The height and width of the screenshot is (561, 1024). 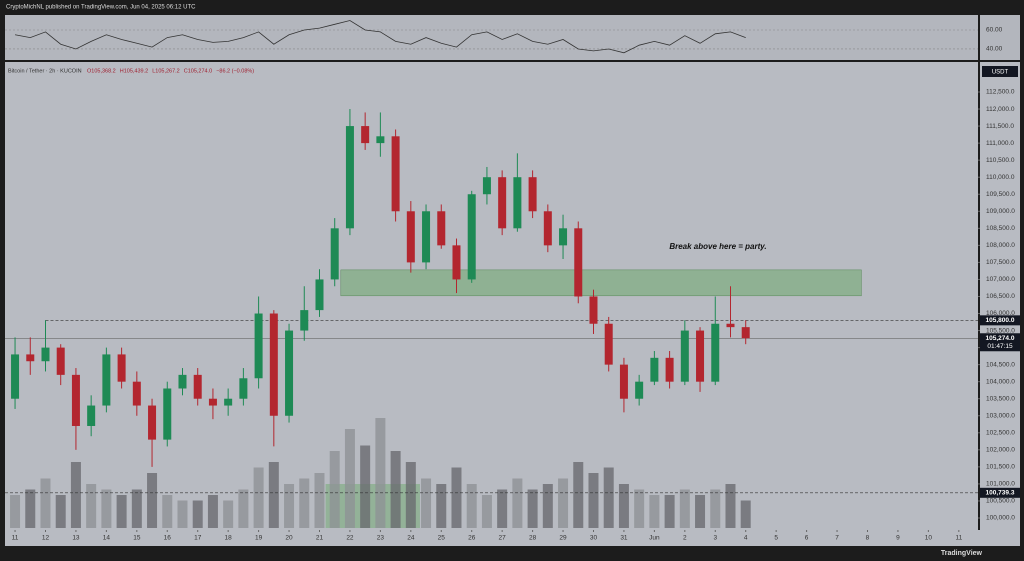 What do you see at coordinates (503, 538) in the screenshot?
I see `x-tick-label: 27` at bounding box center [503, 538].